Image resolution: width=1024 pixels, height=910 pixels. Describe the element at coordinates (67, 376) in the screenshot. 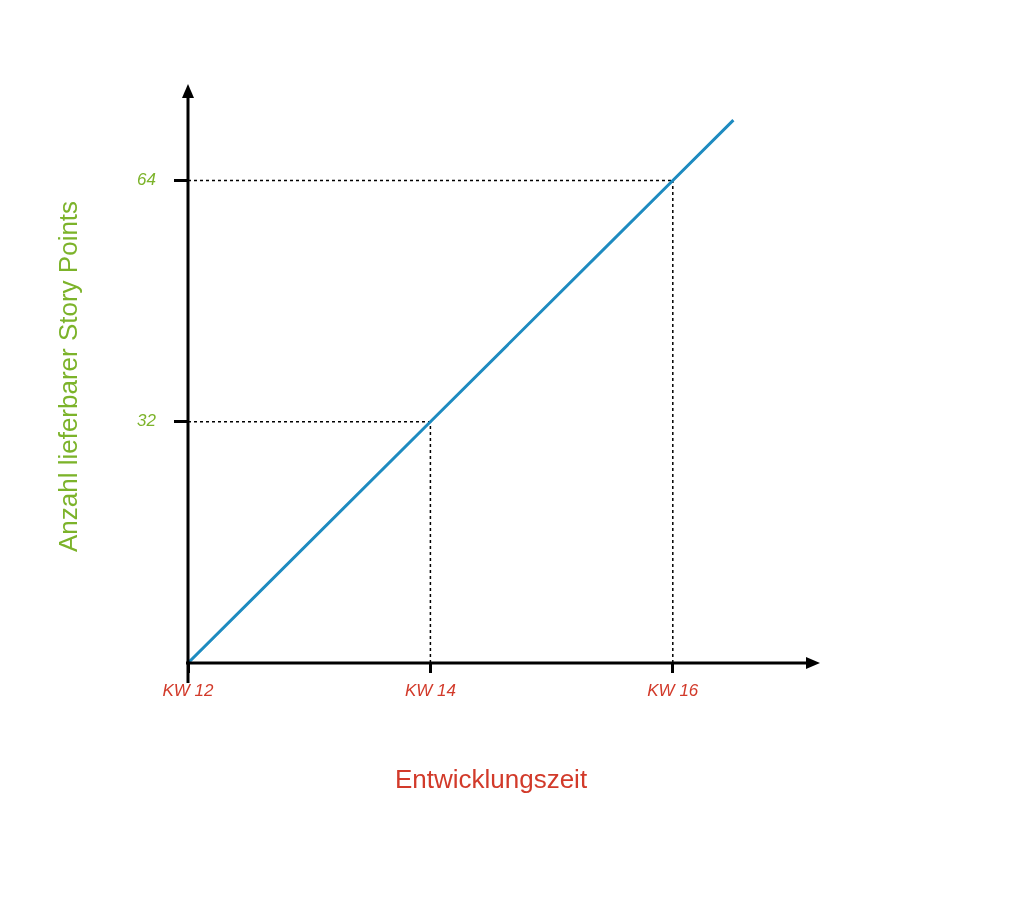

I see `y-axis-title: Anzahl lieferbarer Story Points` at that location.